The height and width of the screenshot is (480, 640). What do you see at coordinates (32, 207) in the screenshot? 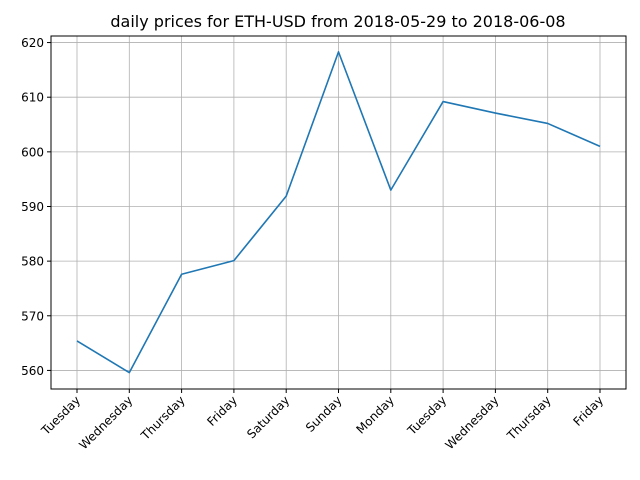
I see `y-tick-label: 590` at bounding box center [32, 207].